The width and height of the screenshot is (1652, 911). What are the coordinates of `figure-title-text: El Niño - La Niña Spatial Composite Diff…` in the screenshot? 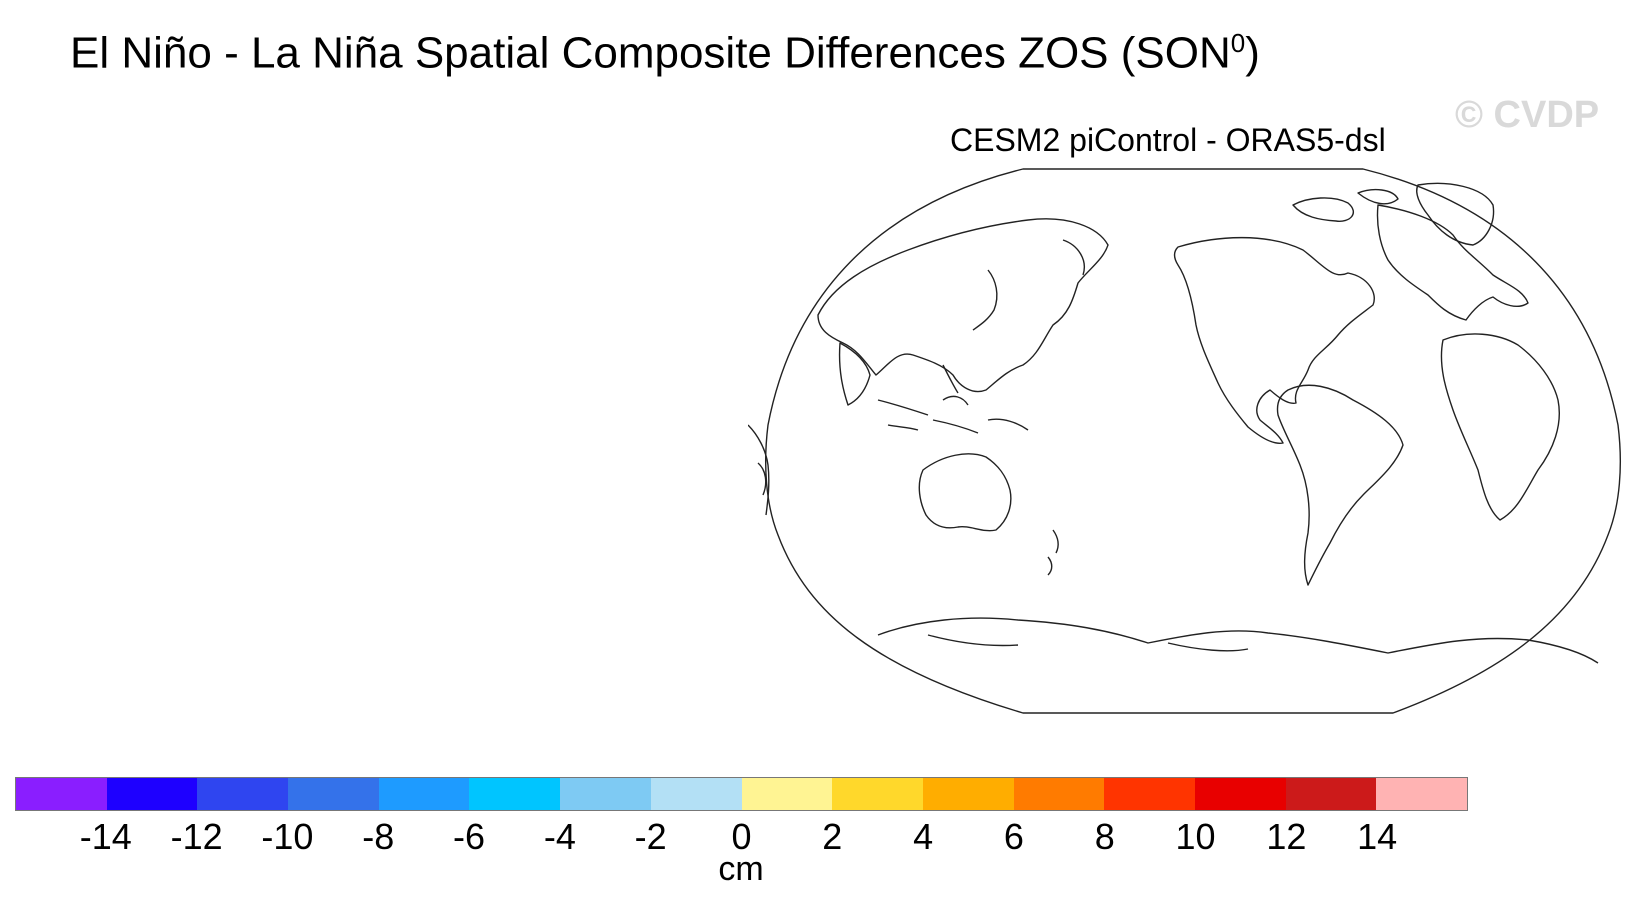 It's located at (650, 53).